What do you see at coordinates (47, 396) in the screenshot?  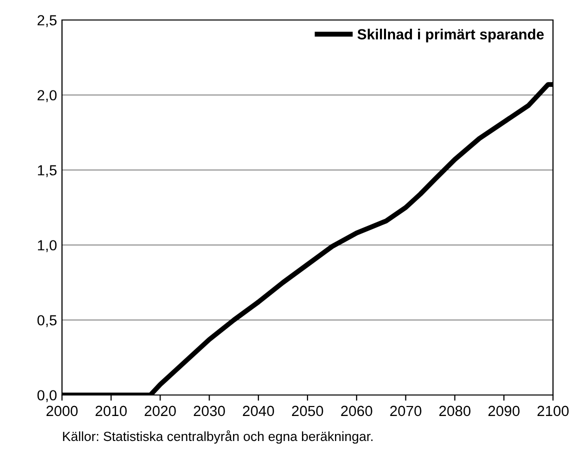 I see `y-tick-label: 0,0` at bounding box center [47, 396].